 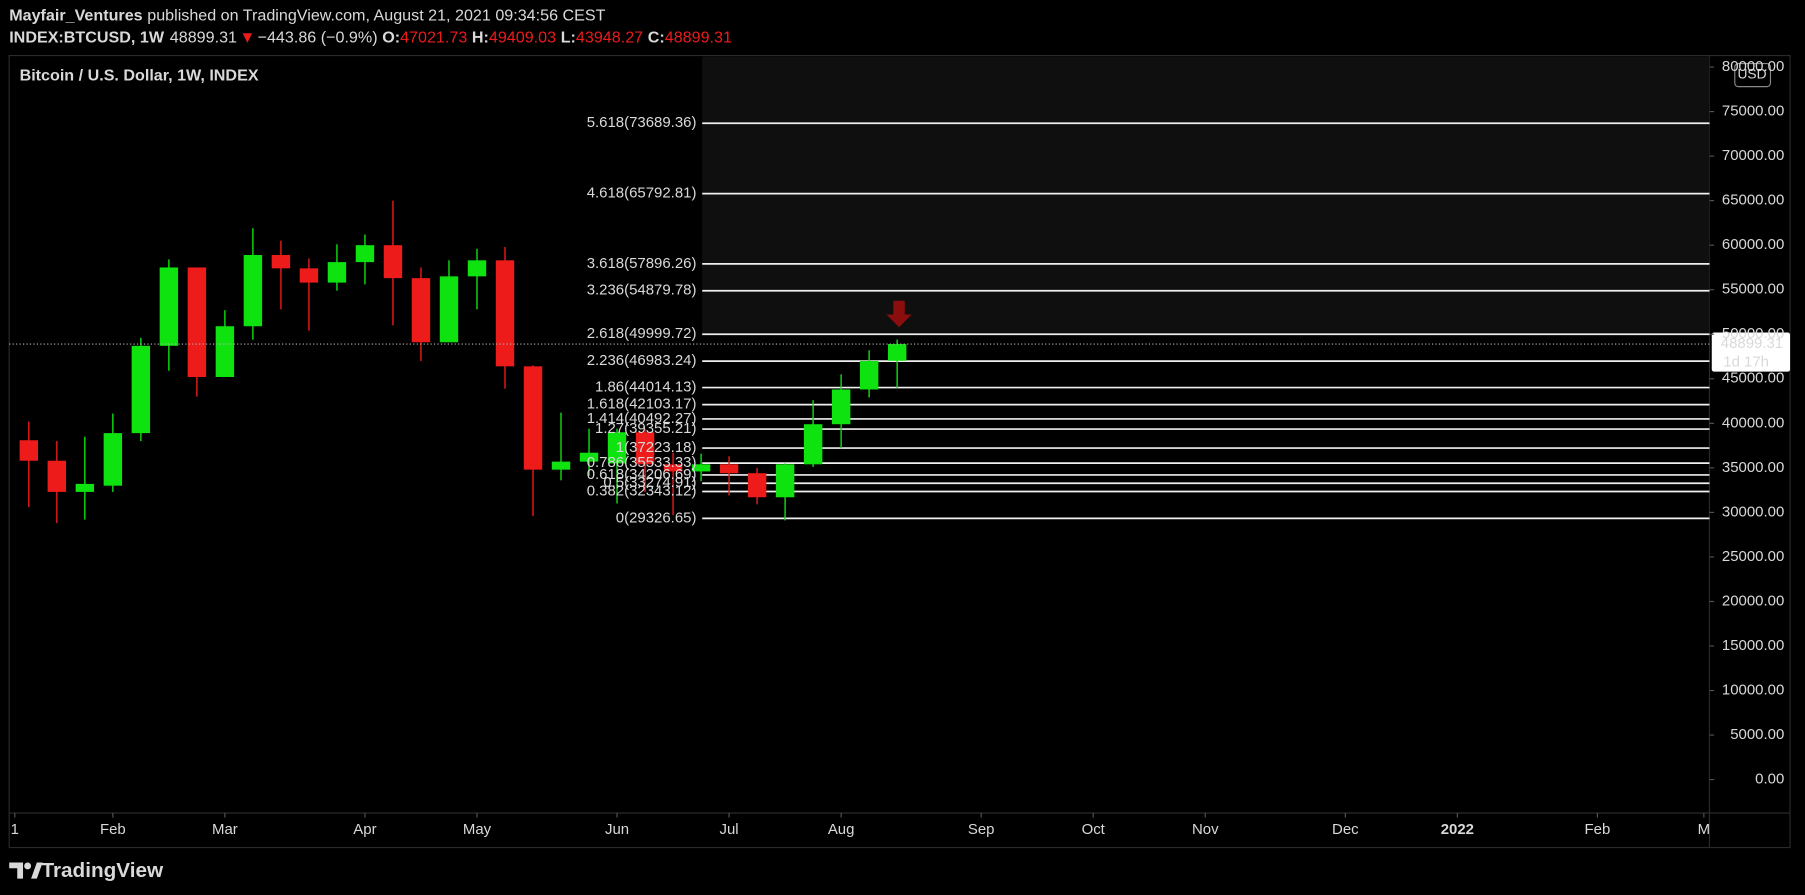 I want to click on y-tick-label: 30000.00, so click(x=1753, y=511).